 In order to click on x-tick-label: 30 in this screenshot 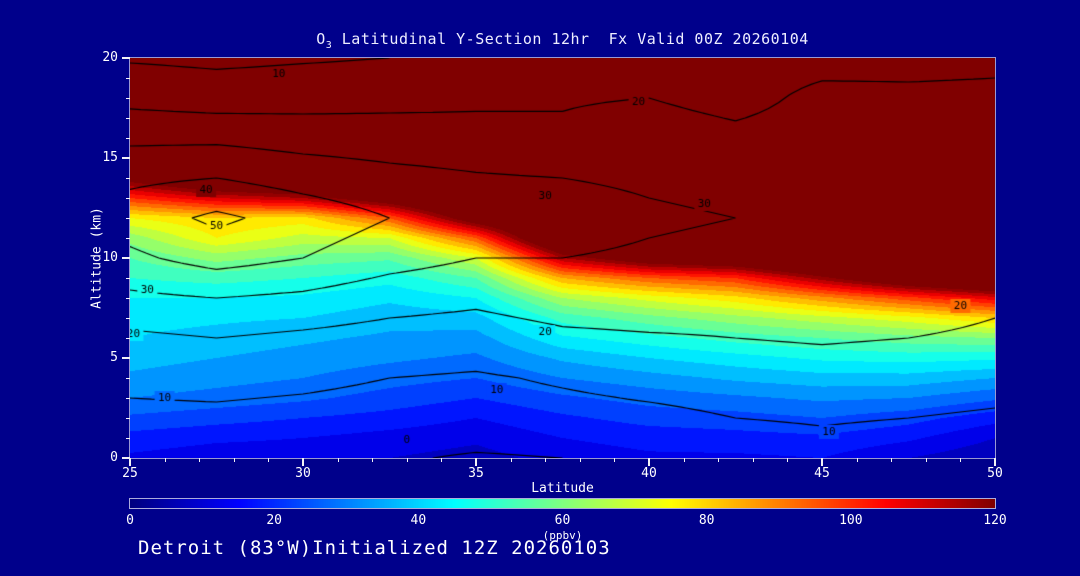, I will do `click(303, 473)`.